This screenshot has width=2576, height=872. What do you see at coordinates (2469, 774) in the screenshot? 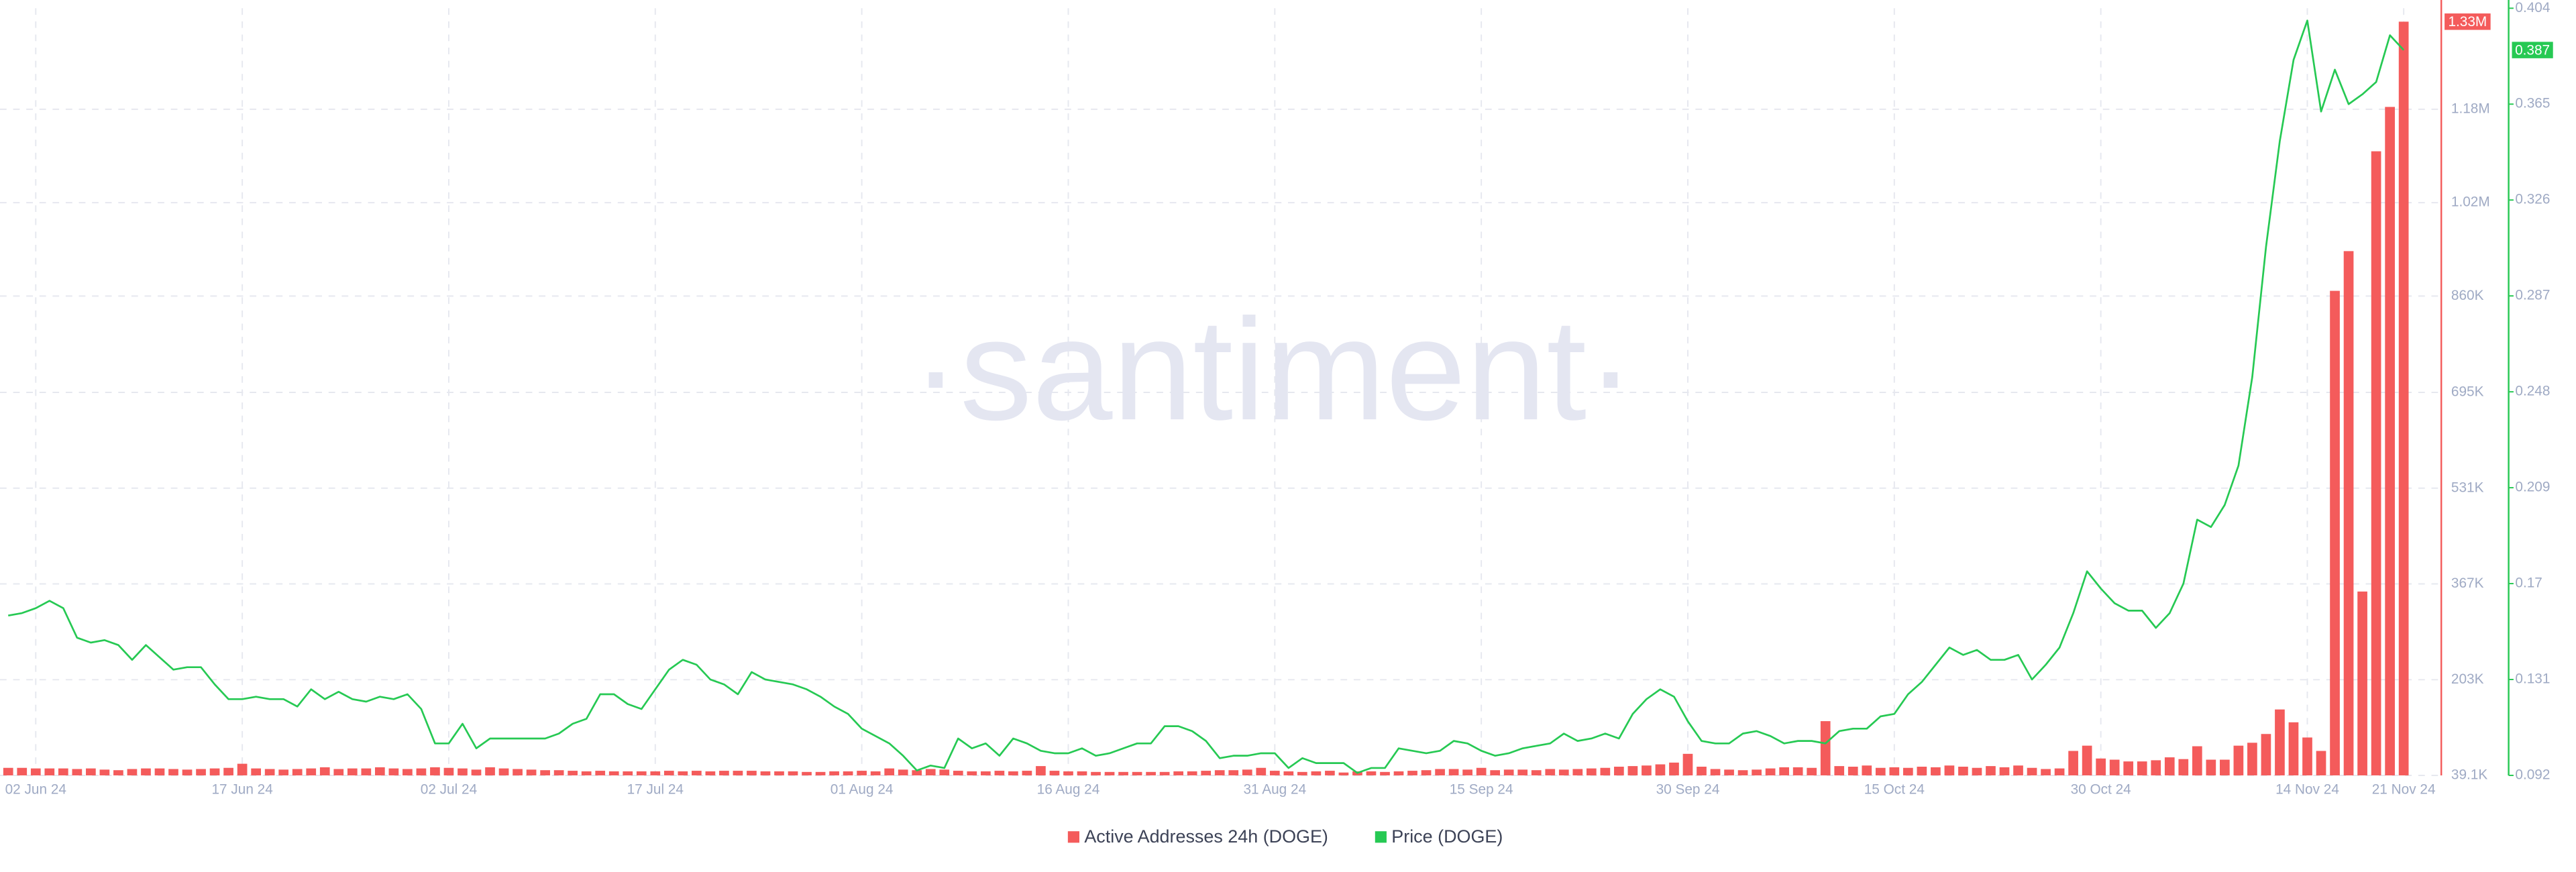
I see `y-tick-label: 39.1K` at bounding box center [2469, 774].